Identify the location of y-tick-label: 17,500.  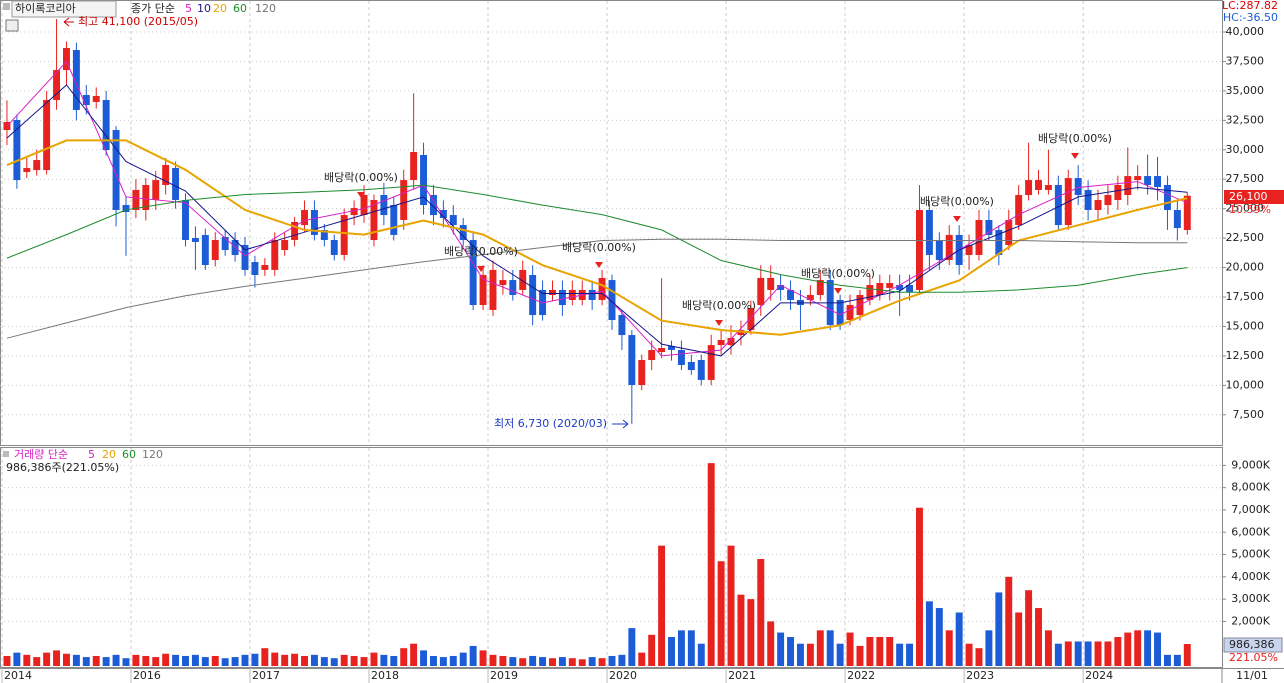
(1245, 296).